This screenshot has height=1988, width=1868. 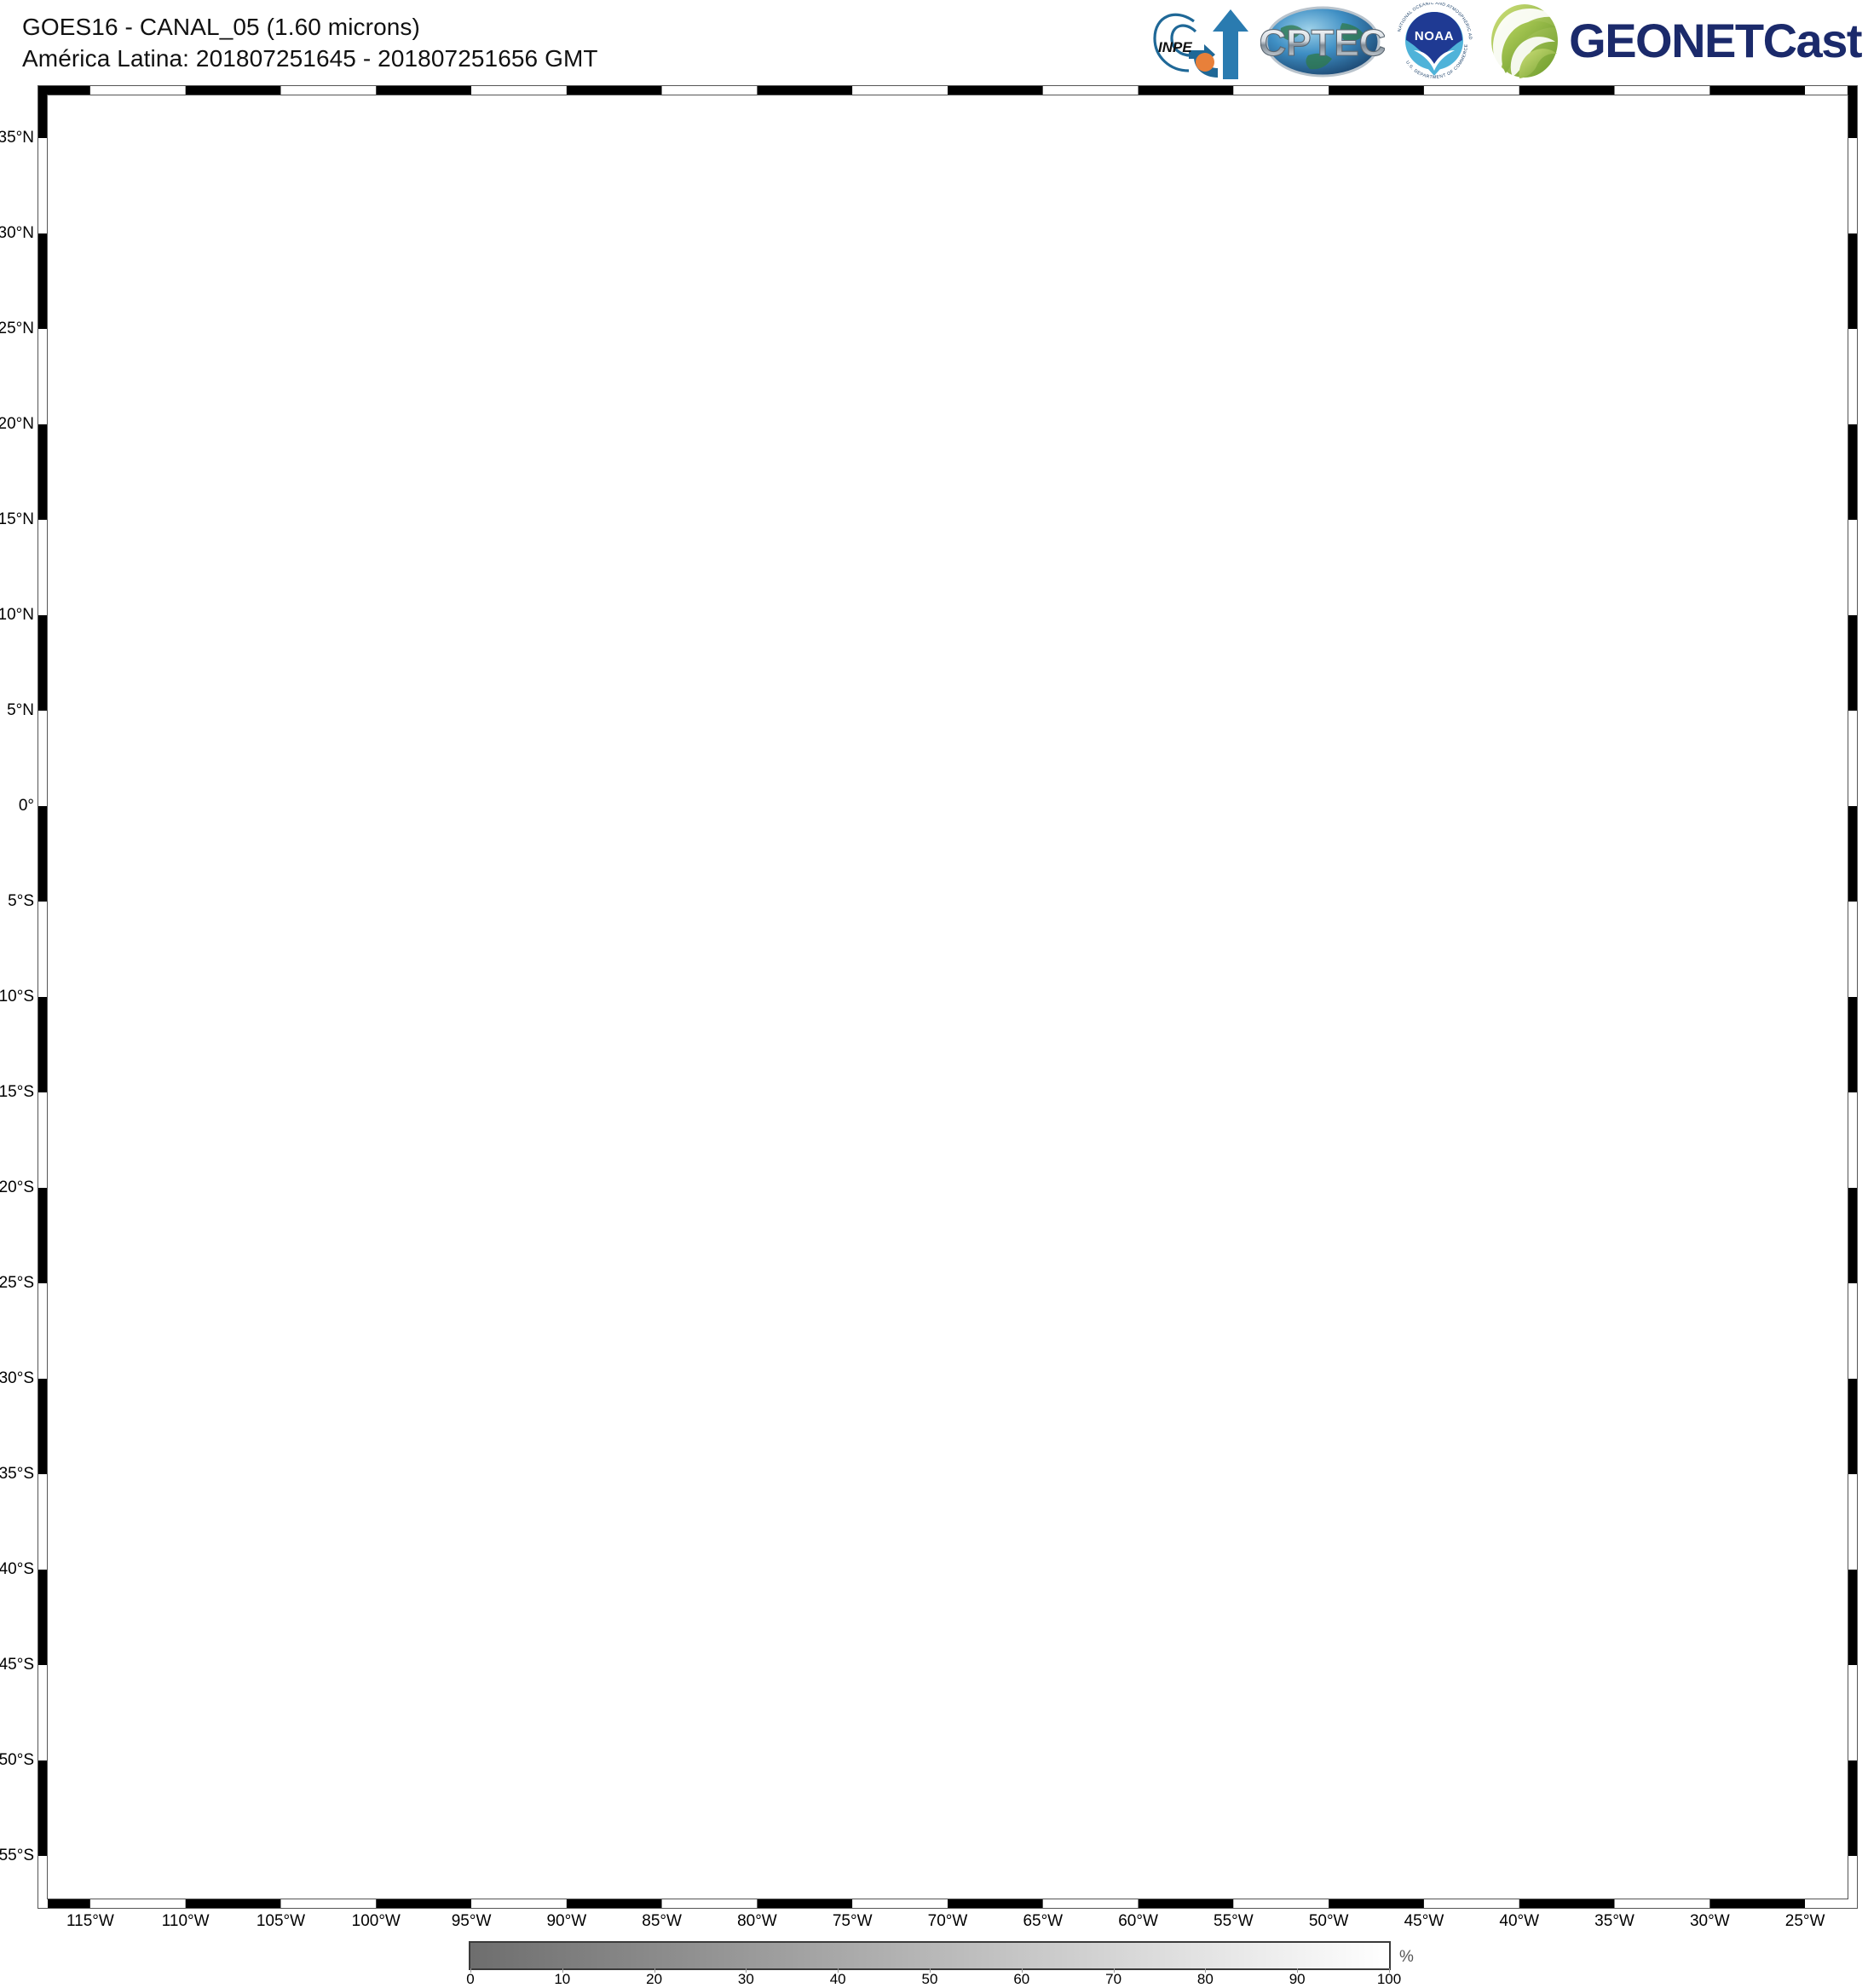 What do you see at coordinates (837, 1979) in the screenshot?
I see `colorbar-tick-label: 40` at bounding box center [837, 1979].